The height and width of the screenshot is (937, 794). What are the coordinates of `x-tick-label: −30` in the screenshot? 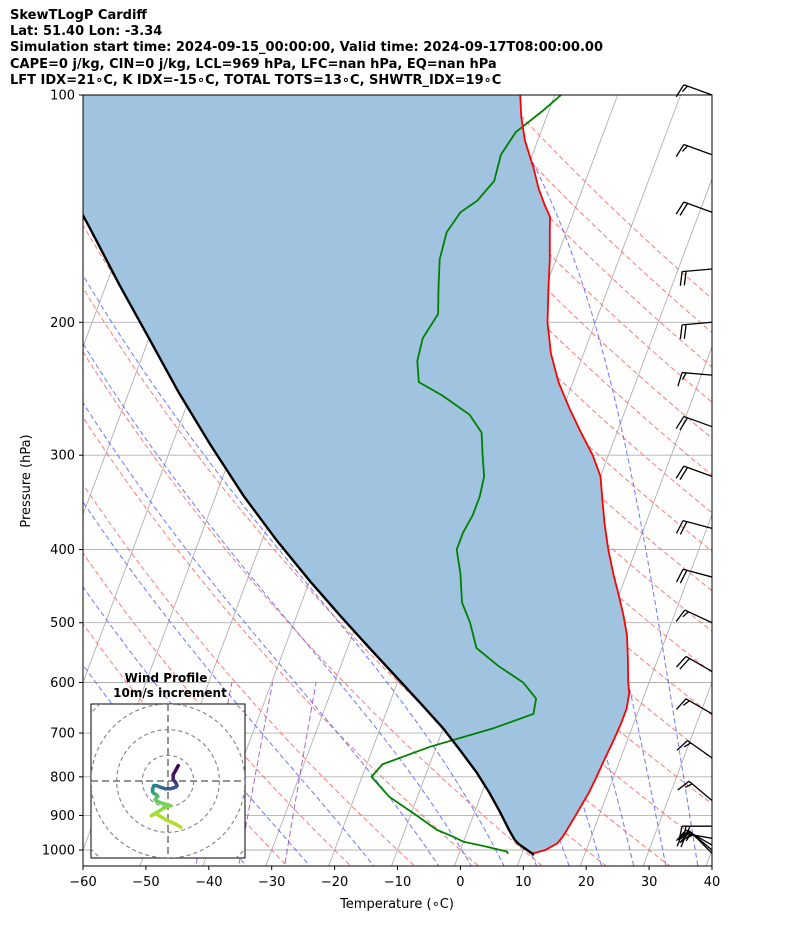 It's located at (271, 882).